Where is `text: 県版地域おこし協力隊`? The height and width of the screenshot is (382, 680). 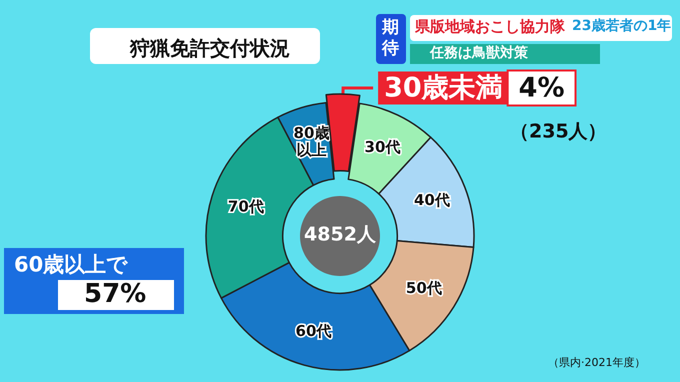 text: 県版地域おこし協力隊 is located at coordinates (490, 27).